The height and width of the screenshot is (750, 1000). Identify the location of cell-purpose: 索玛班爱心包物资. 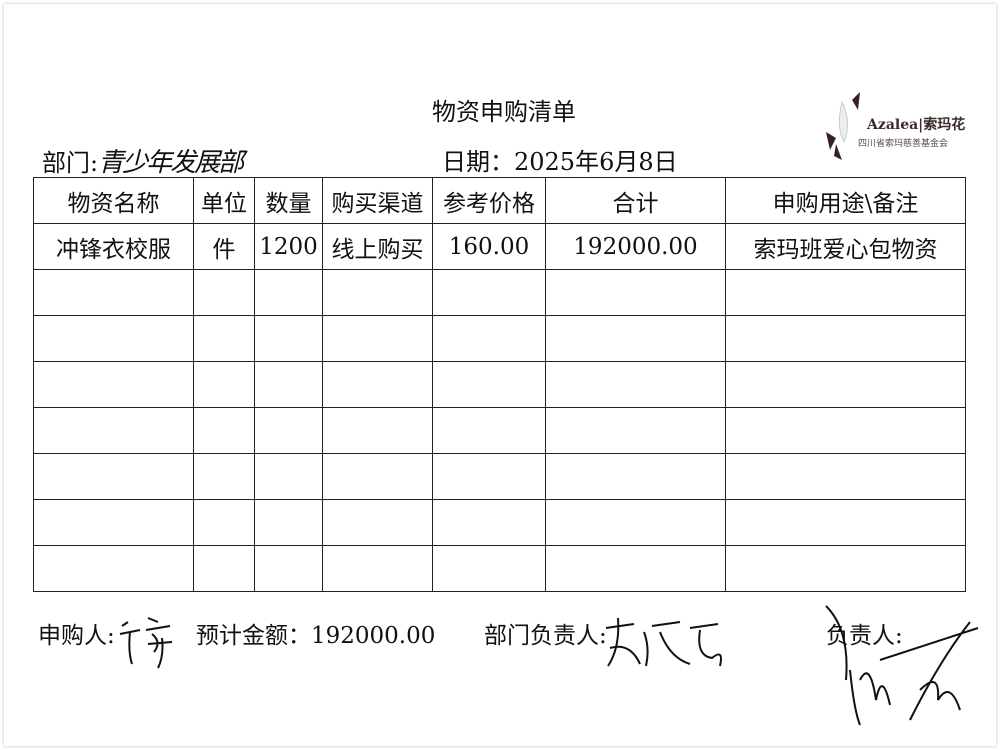
(845, 246).